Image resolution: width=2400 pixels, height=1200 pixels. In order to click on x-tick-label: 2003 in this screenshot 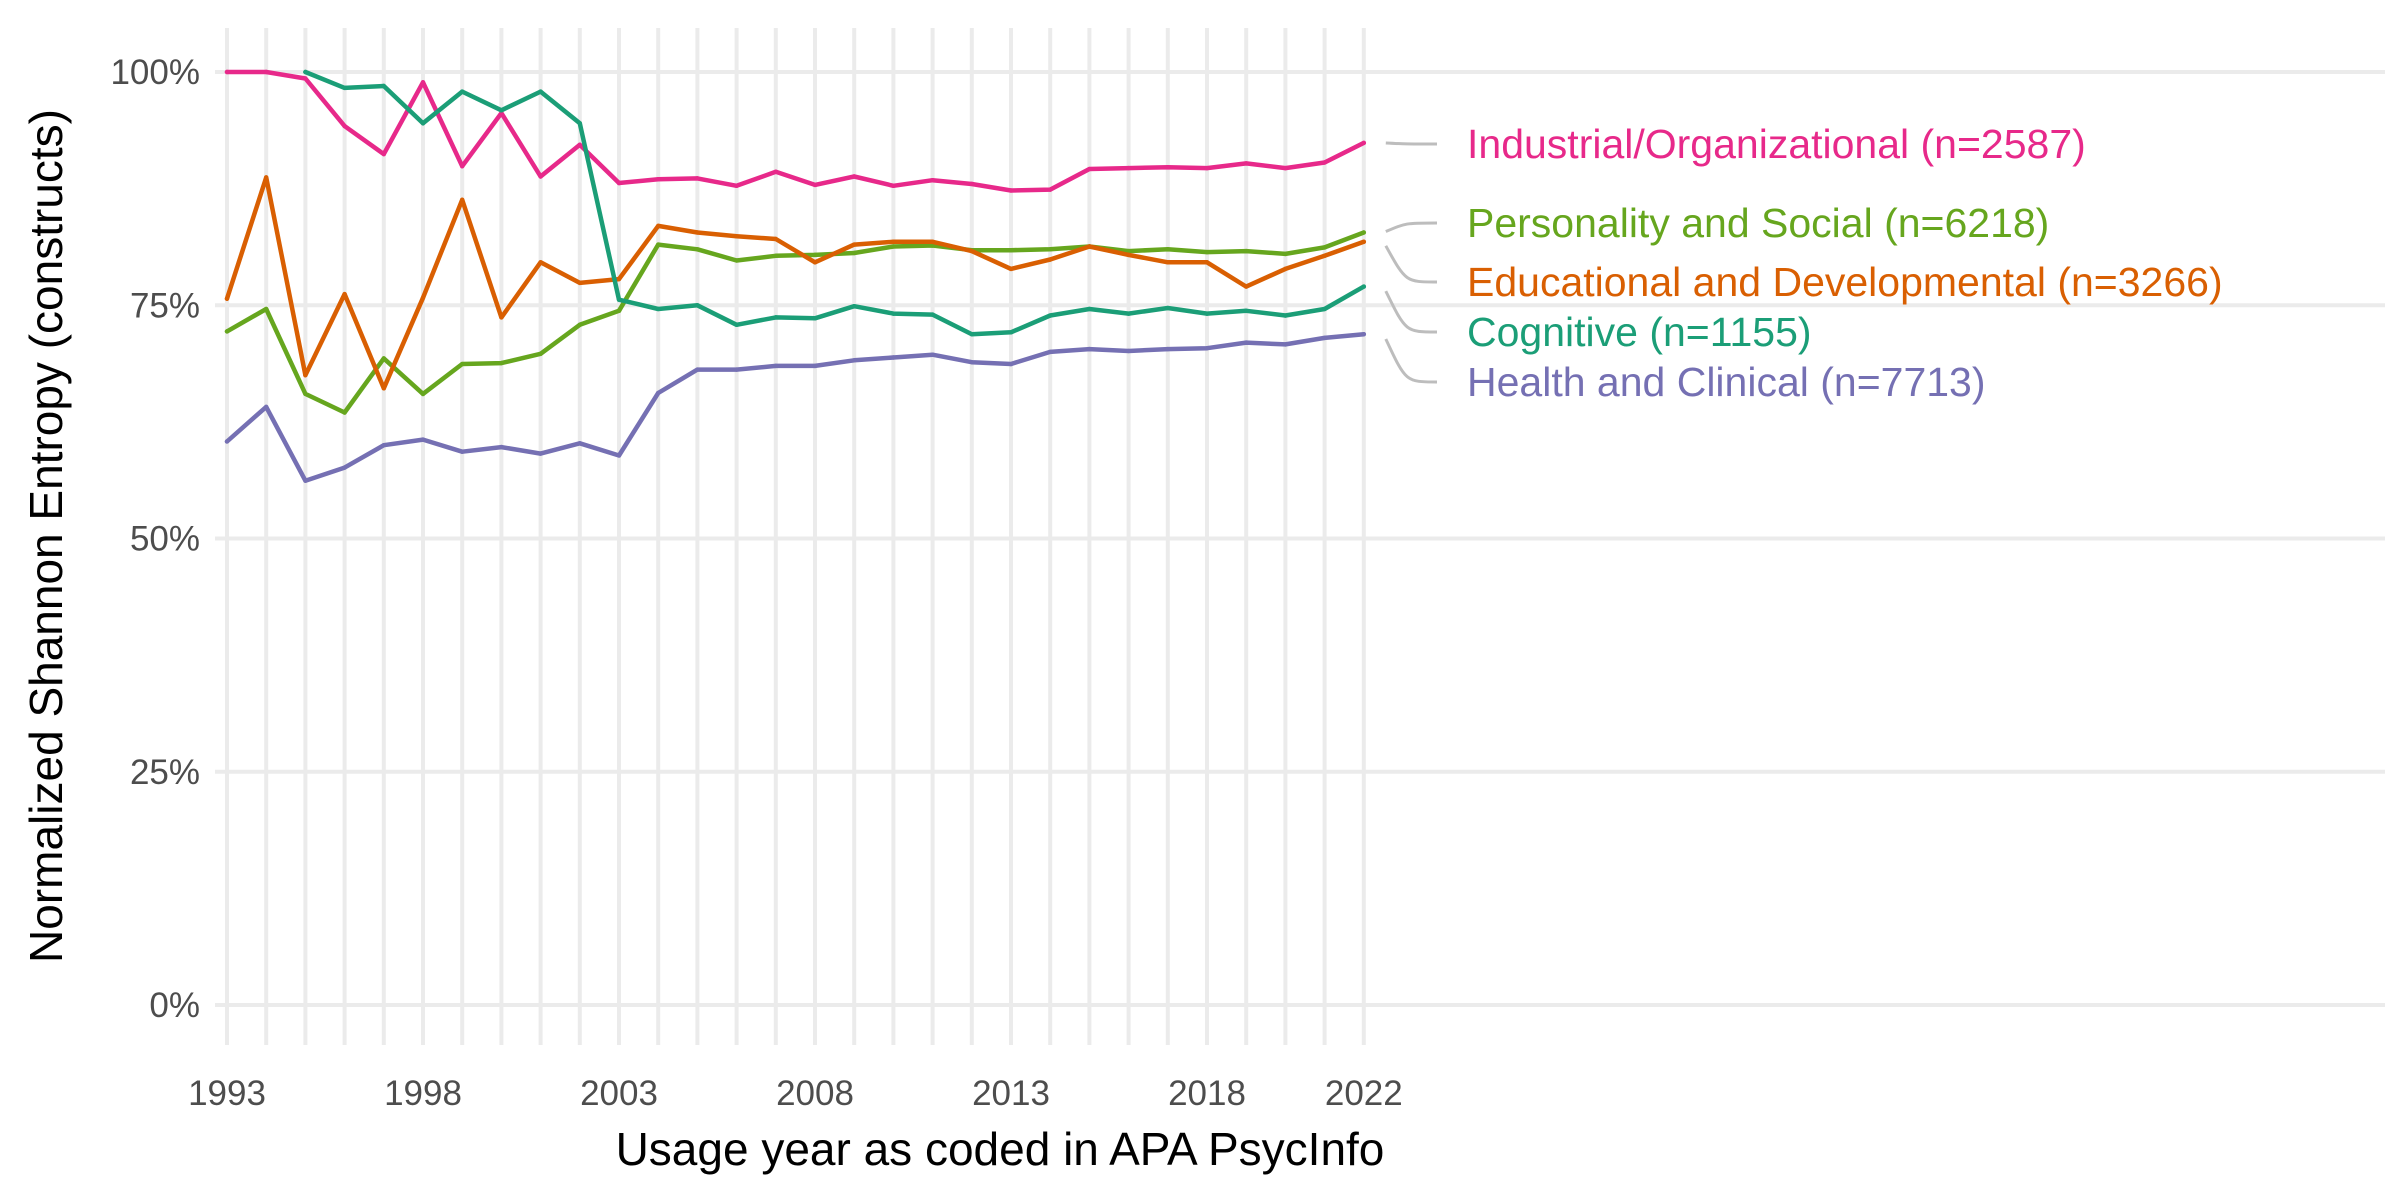, I will do `click(619, 1093)`.